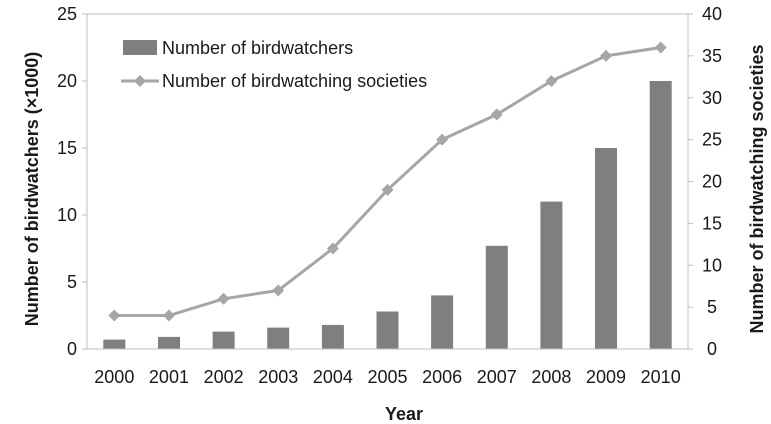  I want to click on right-tick-label: 15, so click(712, 223).